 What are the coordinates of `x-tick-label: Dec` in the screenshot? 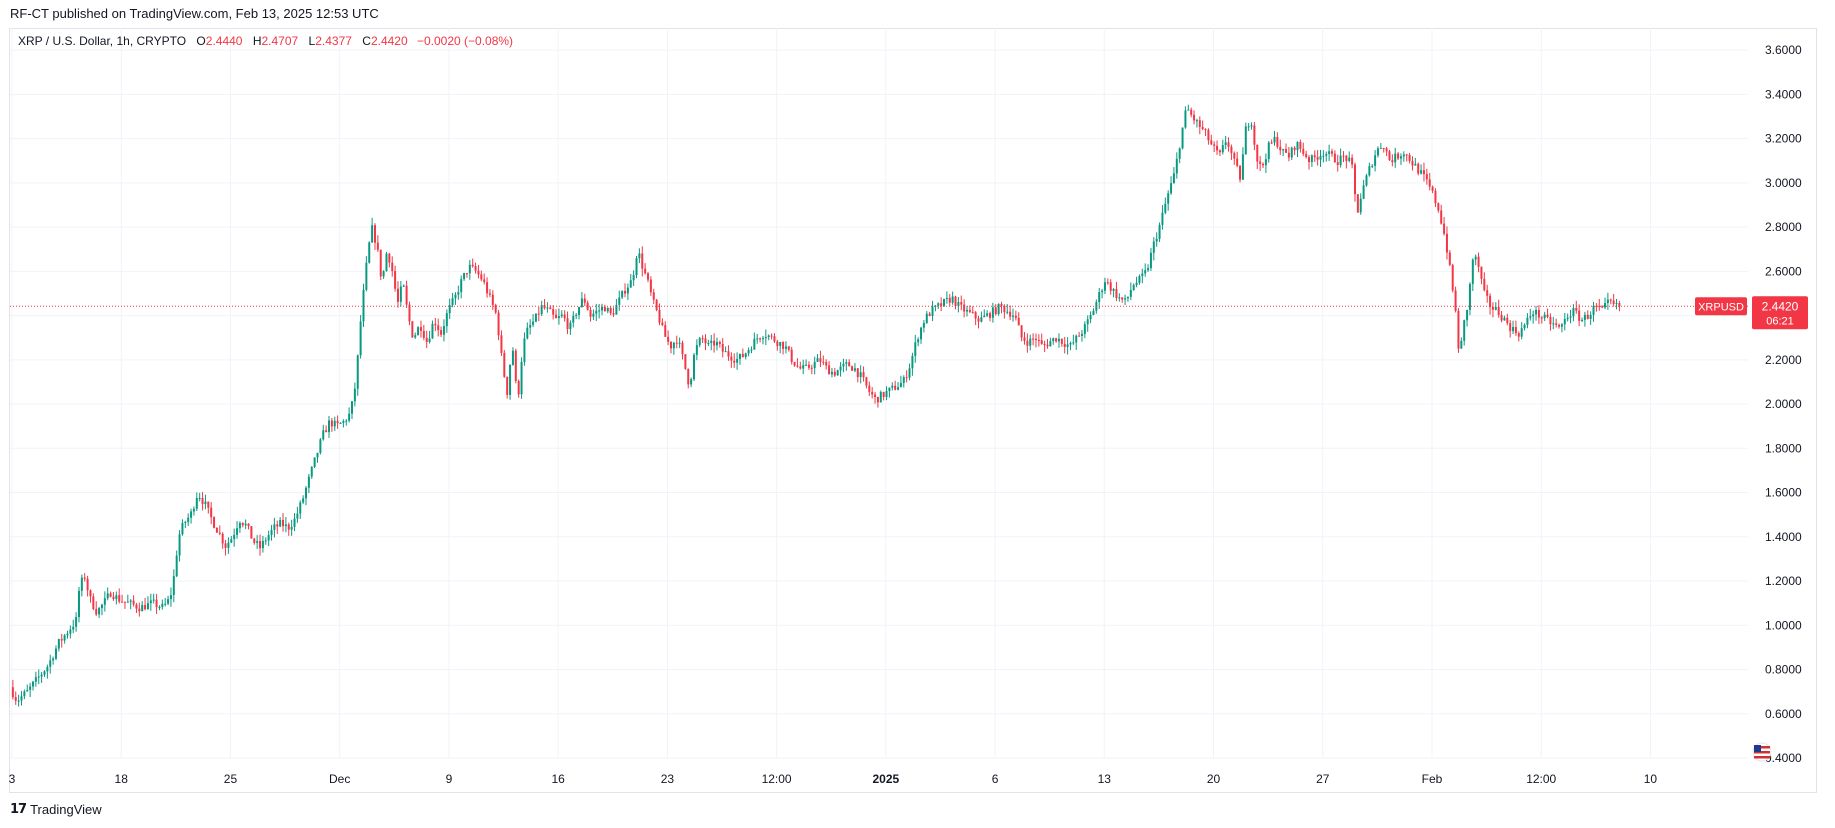 It's located at (339, 779).